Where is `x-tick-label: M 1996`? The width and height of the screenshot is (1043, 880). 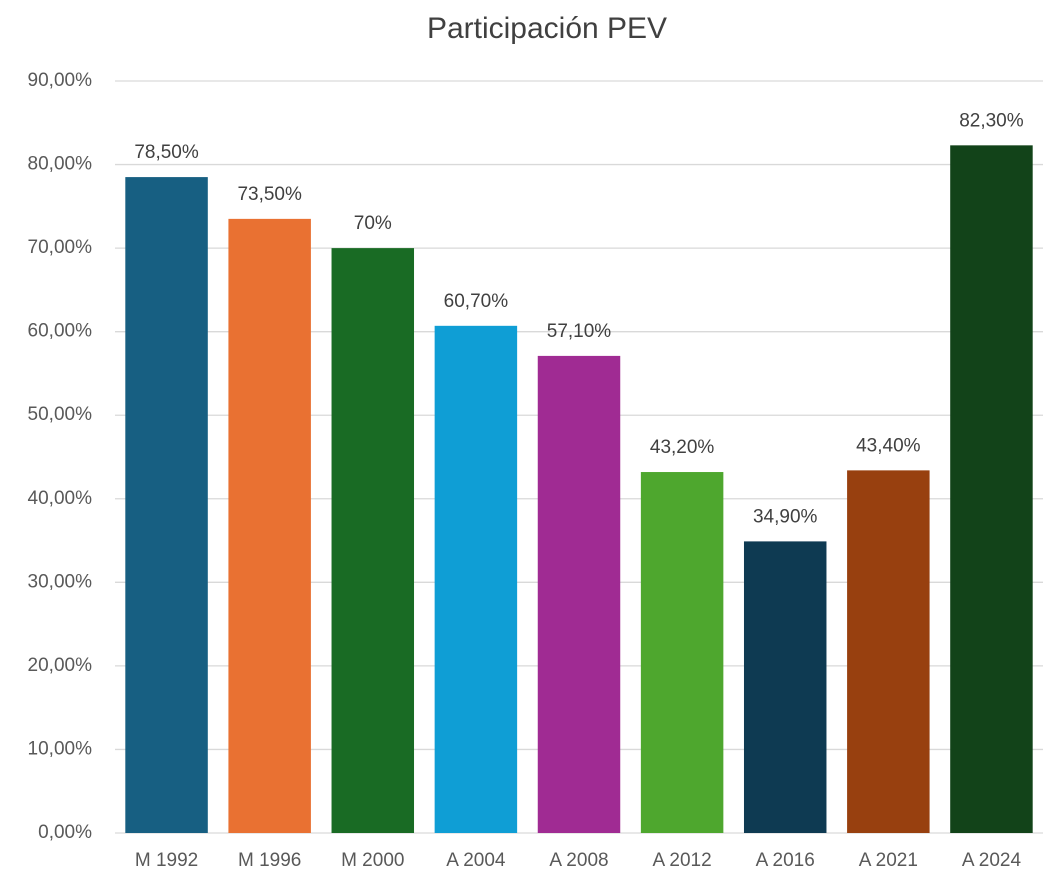
x-tick-label: M 1996 is located at coordinates (269, 860).